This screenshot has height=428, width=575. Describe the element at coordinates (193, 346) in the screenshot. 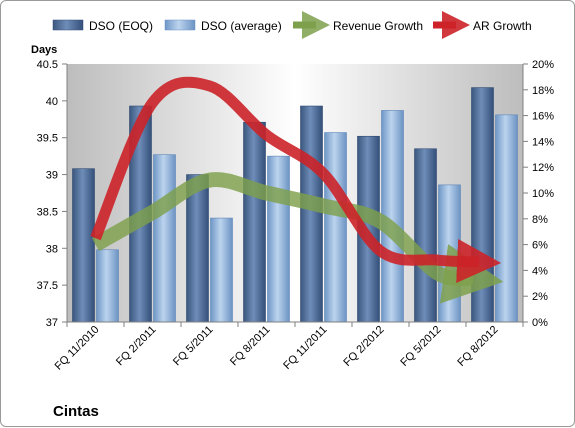

I see `x-tick-label: FQ 5/2011` at that location.